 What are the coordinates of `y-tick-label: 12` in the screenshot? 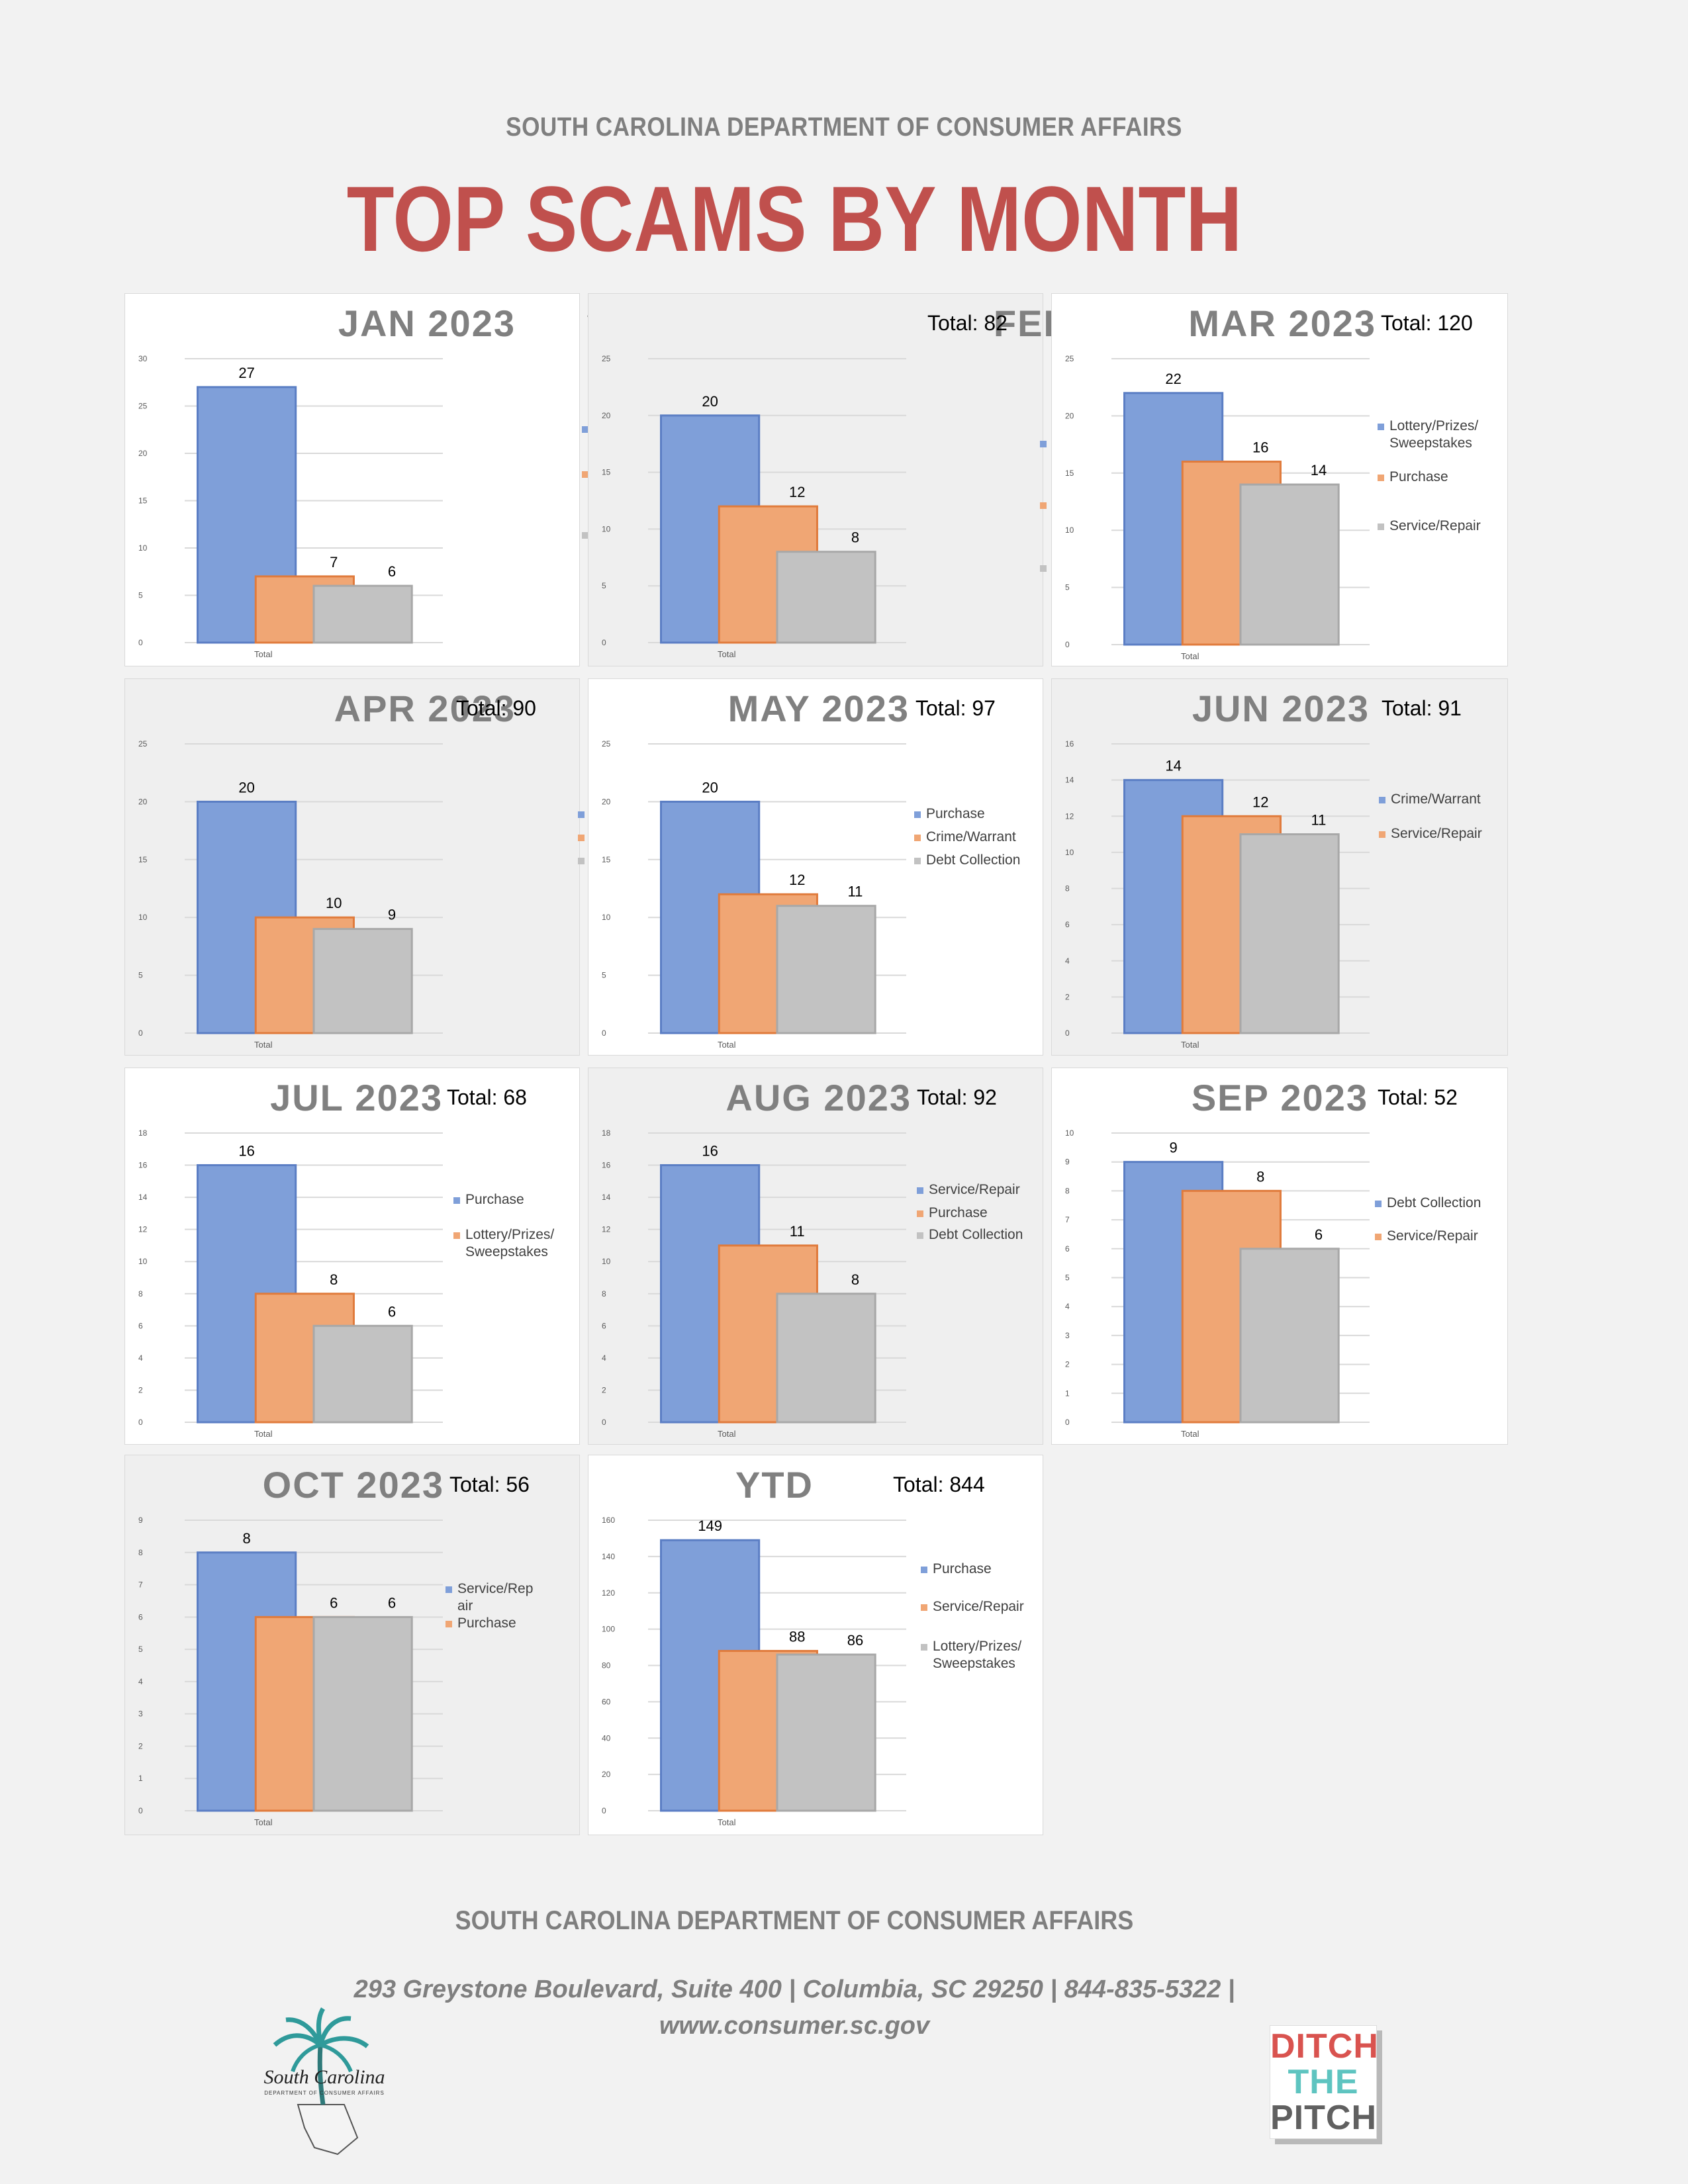 It's located at (143, 1229).